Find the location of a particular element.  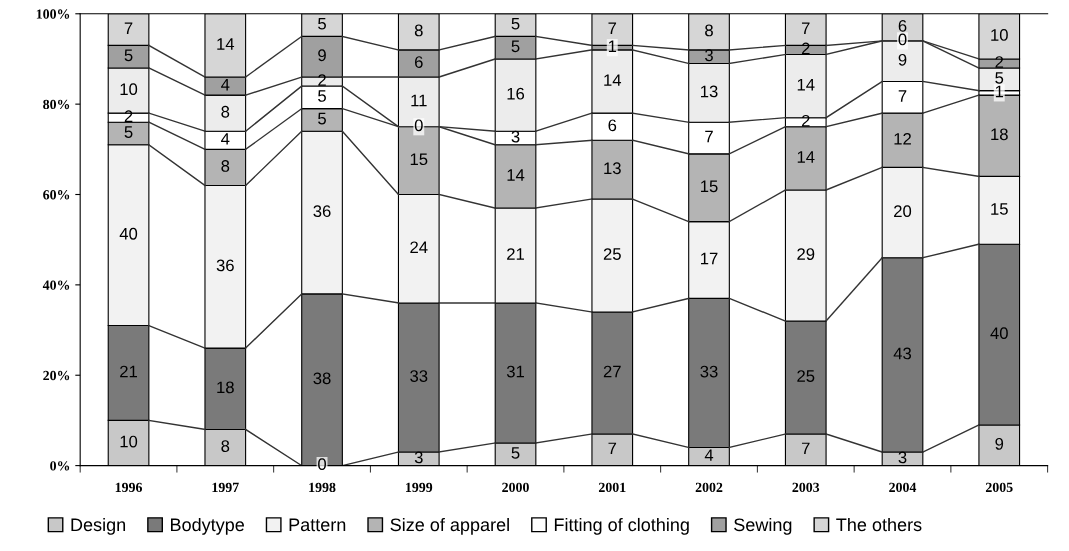

data-label: 20 is located at coordinates (903, 211).